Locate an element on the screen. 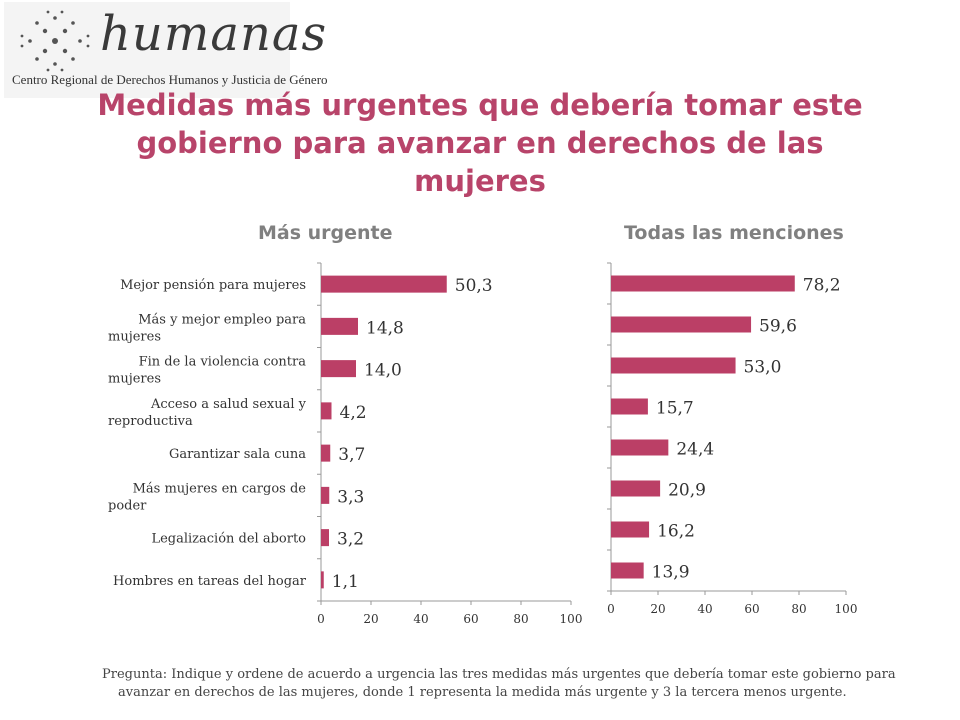  data-label: 13,9 is located at coordinates (671, 573).